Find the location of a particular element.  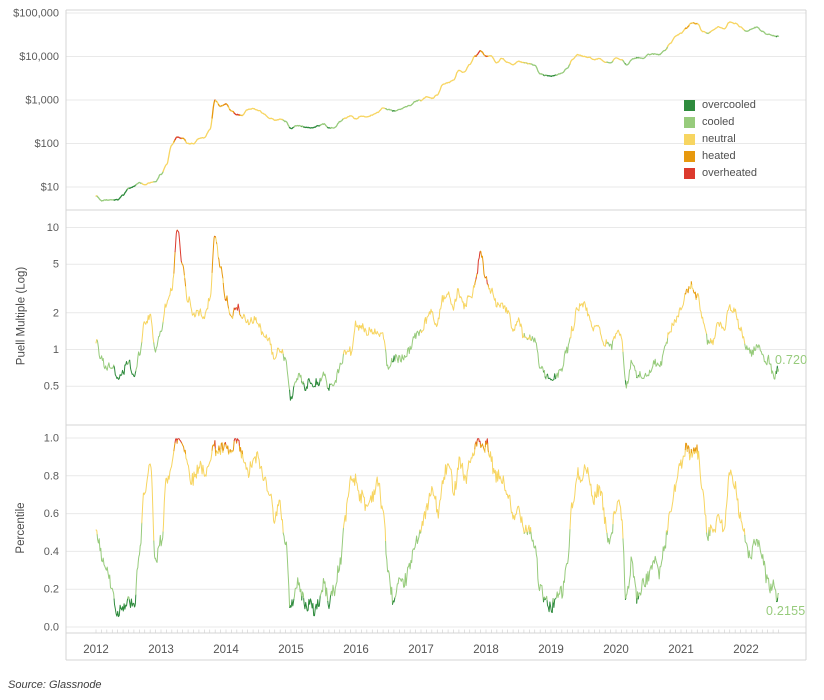

percentile-y-tick-label: 0.0 is located at coordinates (51, 628).